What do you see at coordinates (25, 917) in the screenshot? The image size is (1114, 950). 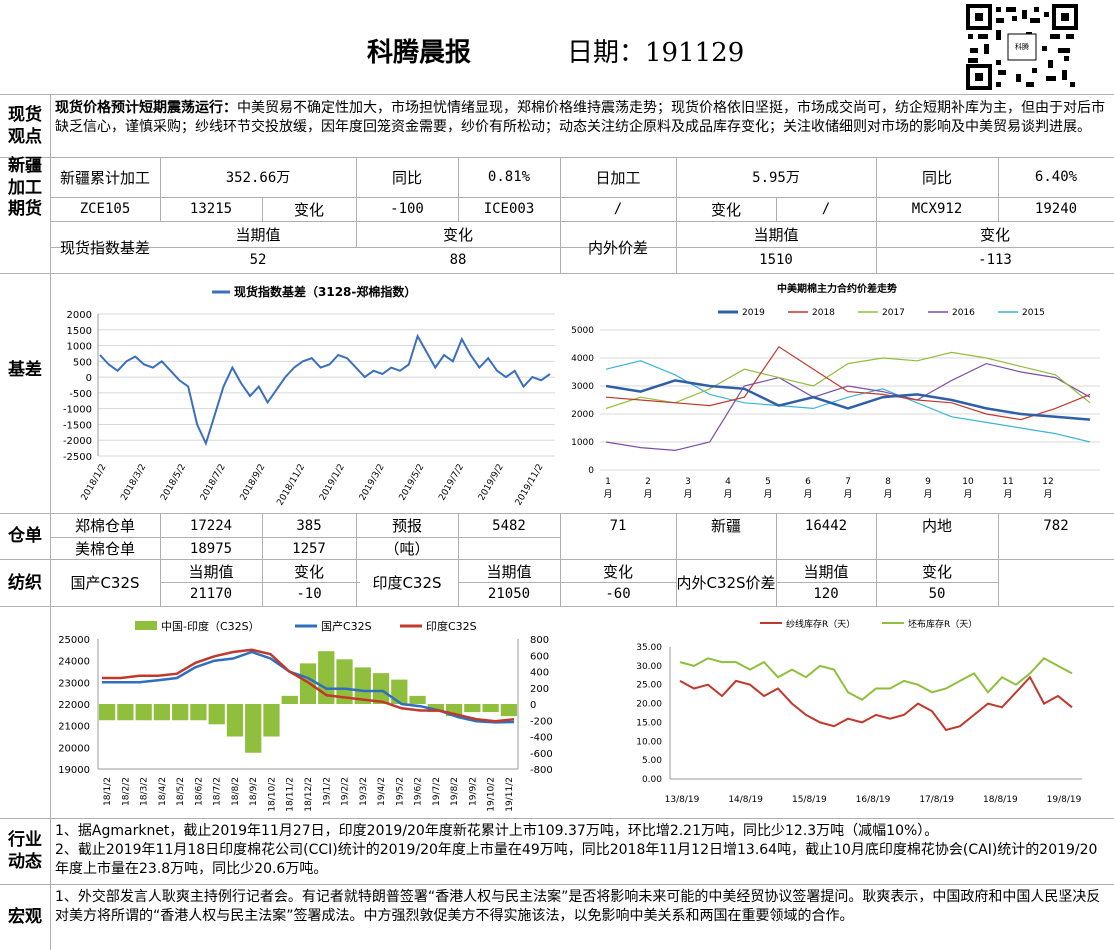 I see `section-macro-label: 宏观` at bounding box center [25, 917].